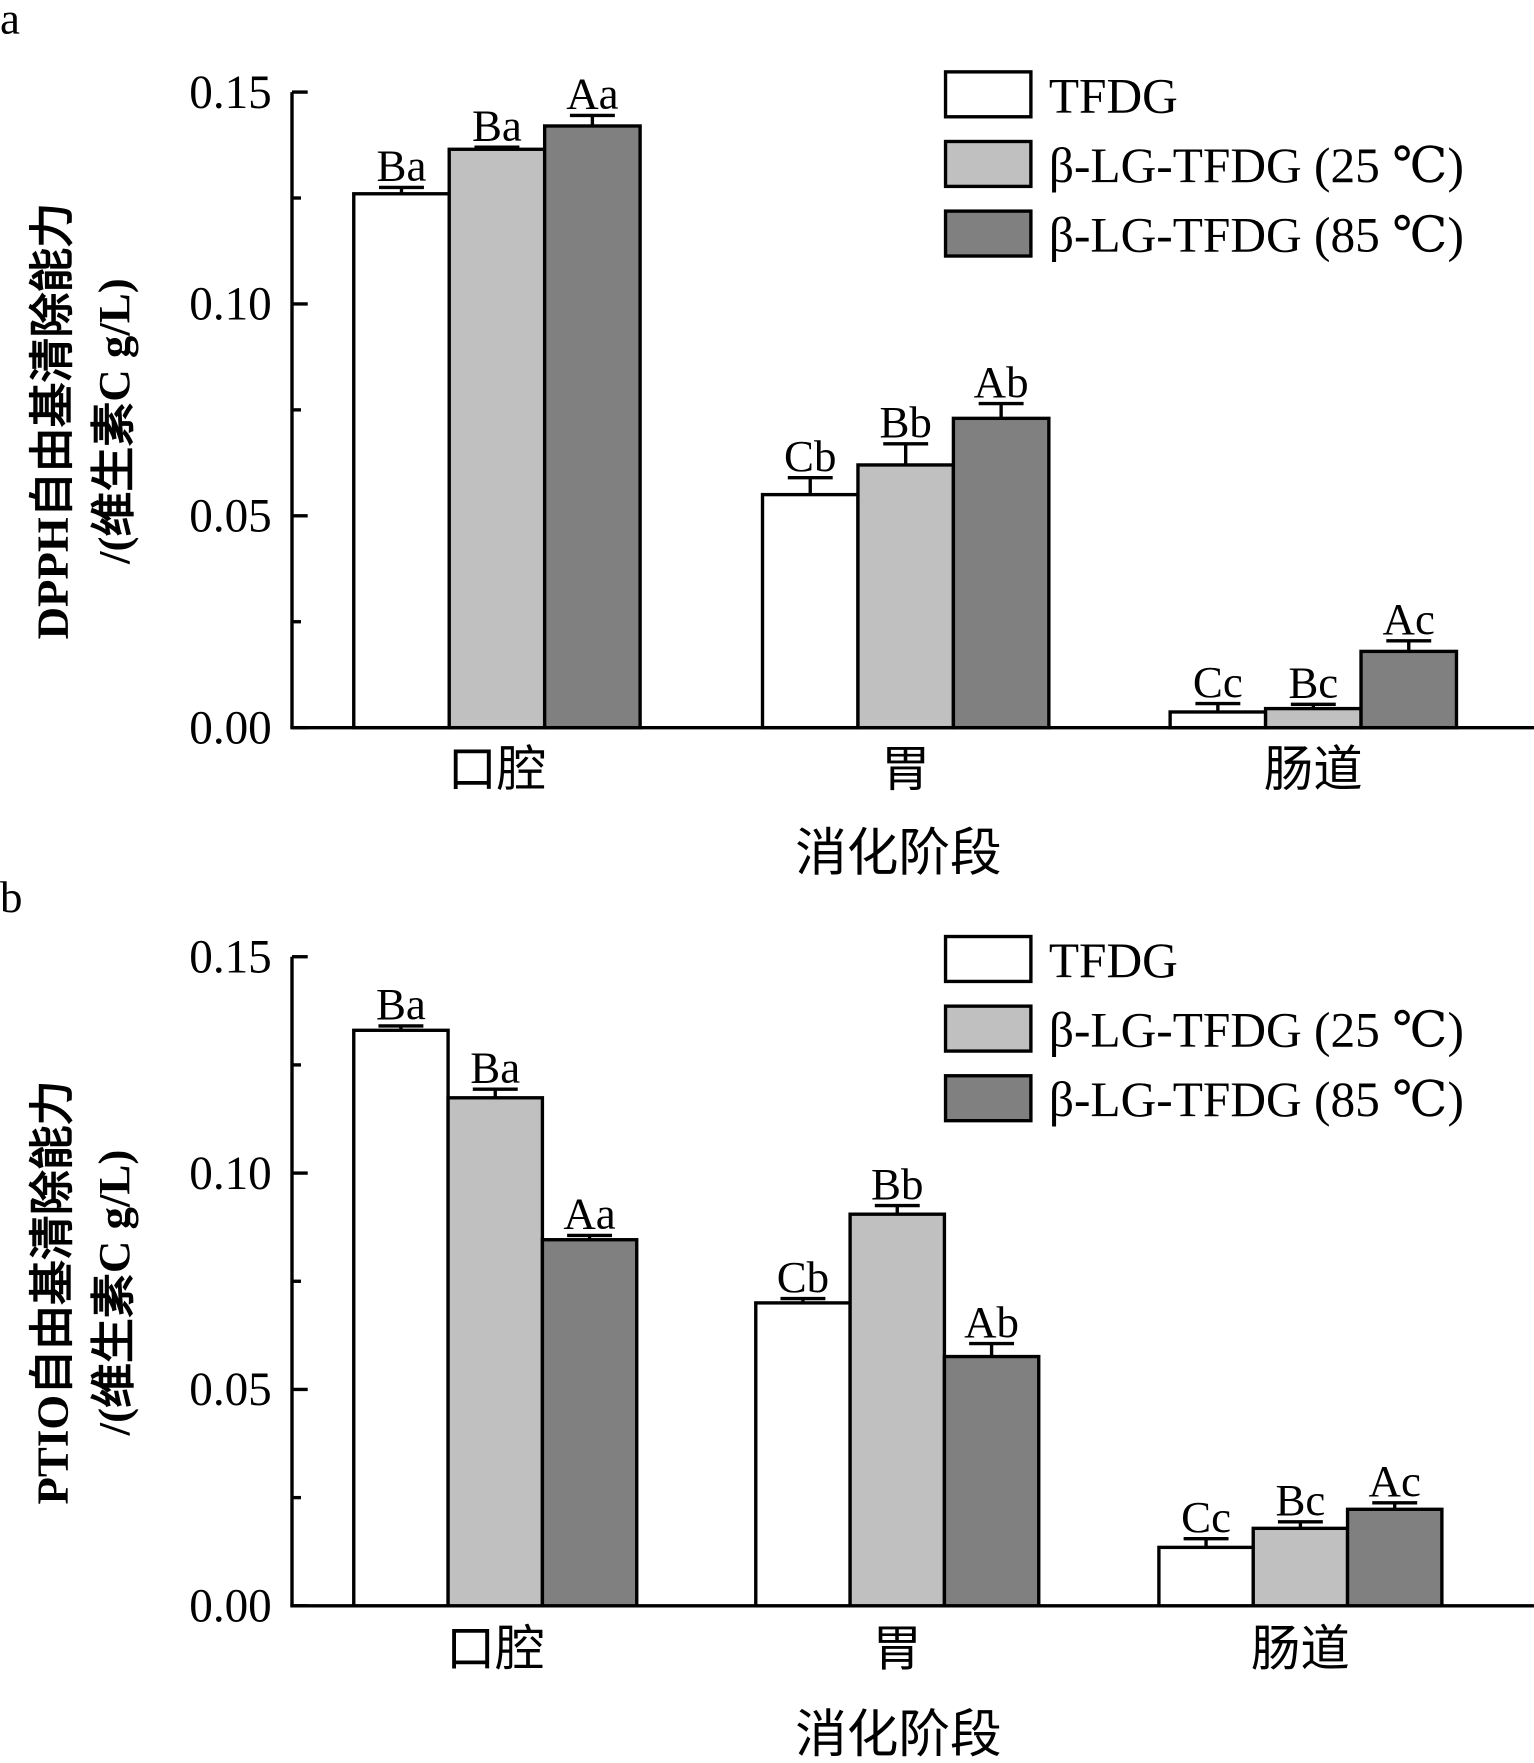 The image size is (1534, 1763). Describe the element at coordinates (11, 897) in the screenshot. I see `panel-label: b` at that location.